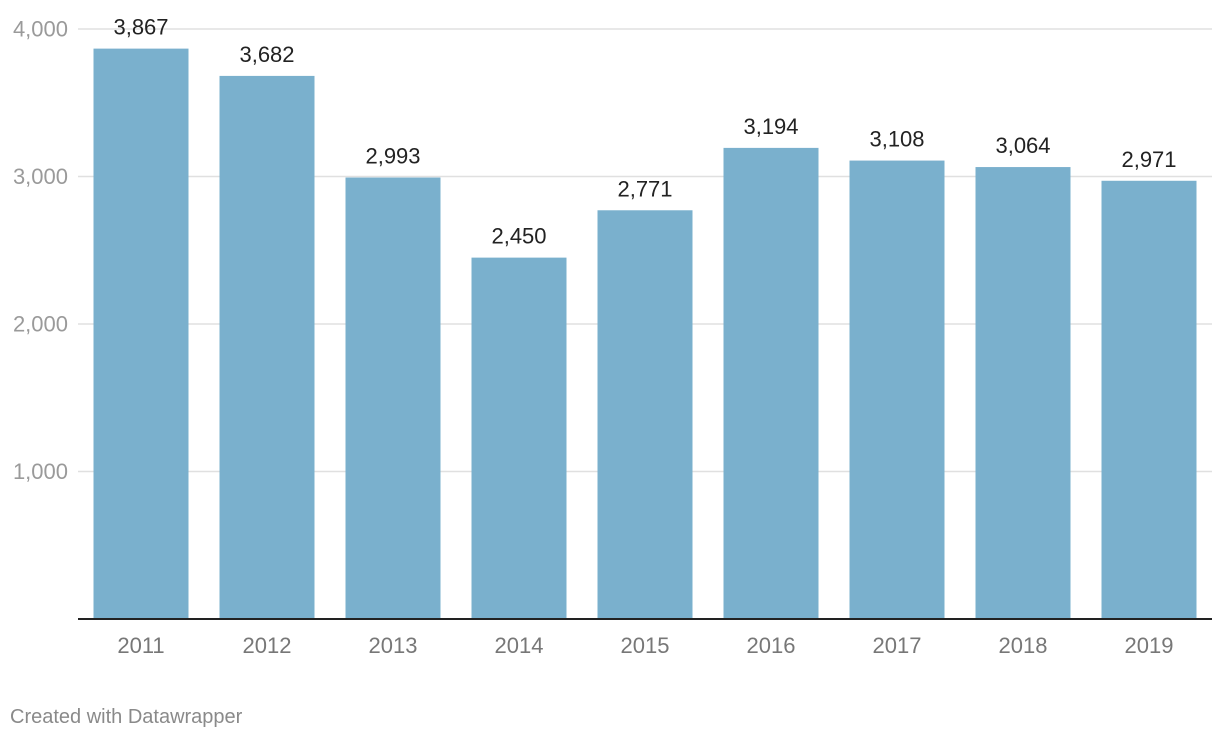 The height and width of the screenshot is (742, 1220). What do you see at coordinates (393, 398) in the screenshot?
I see `bar-2013` at bounding box center [393, 398].